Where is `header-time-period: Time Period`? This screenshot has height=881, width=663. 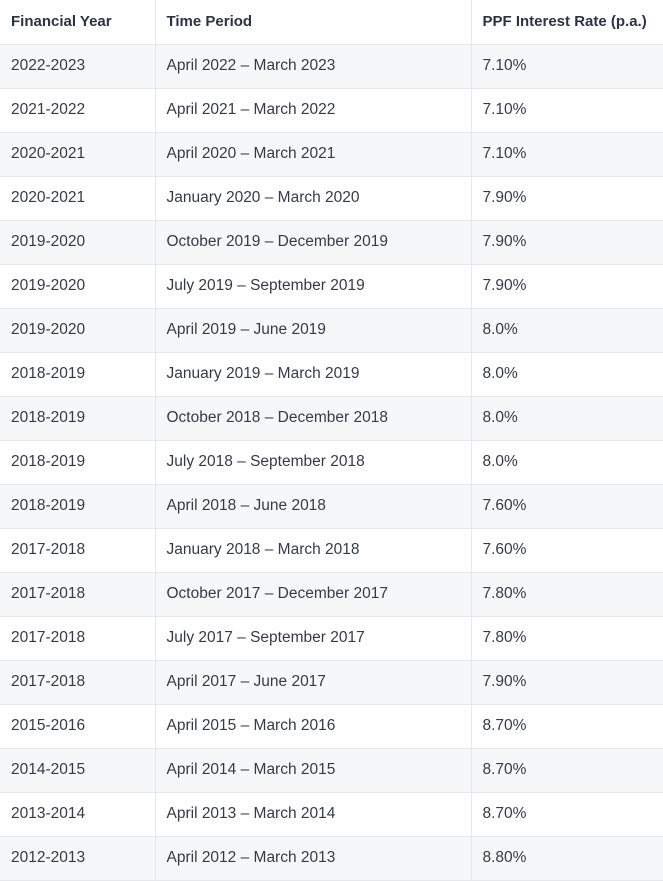
header-time-period: Time Period is located at coordinates (313, 22).